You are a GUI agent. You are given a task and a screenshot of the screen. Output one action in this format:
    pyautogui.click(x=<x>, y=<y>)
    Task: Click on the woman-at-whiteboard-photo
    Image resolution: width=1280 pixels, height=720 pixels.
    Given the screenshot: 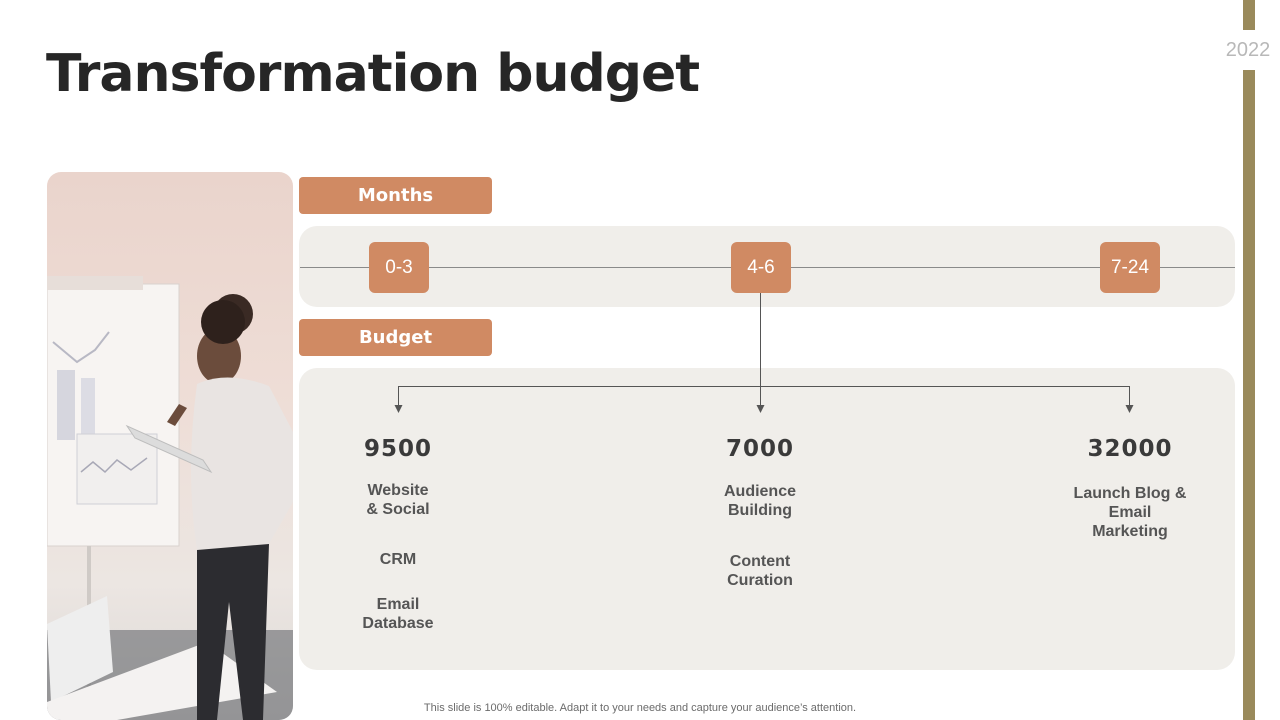 What is the action you would take?
    pyautogui.click(x=170, y=446)
    